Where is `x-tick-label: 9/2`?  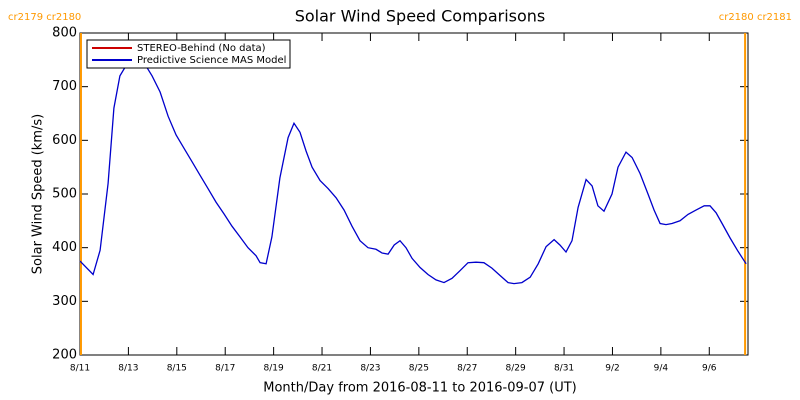 x-tick-label: 9/2 is located at coordinates (612, 369).